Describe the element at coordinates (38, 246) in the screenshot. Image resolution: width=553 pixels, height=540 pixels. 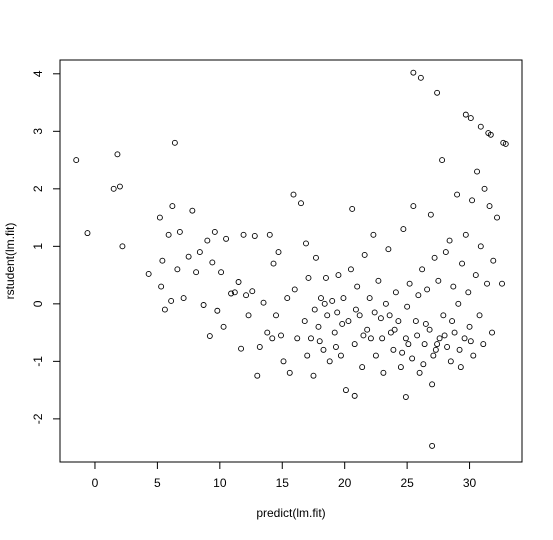
I see `y-tick-label: 1` at that location.